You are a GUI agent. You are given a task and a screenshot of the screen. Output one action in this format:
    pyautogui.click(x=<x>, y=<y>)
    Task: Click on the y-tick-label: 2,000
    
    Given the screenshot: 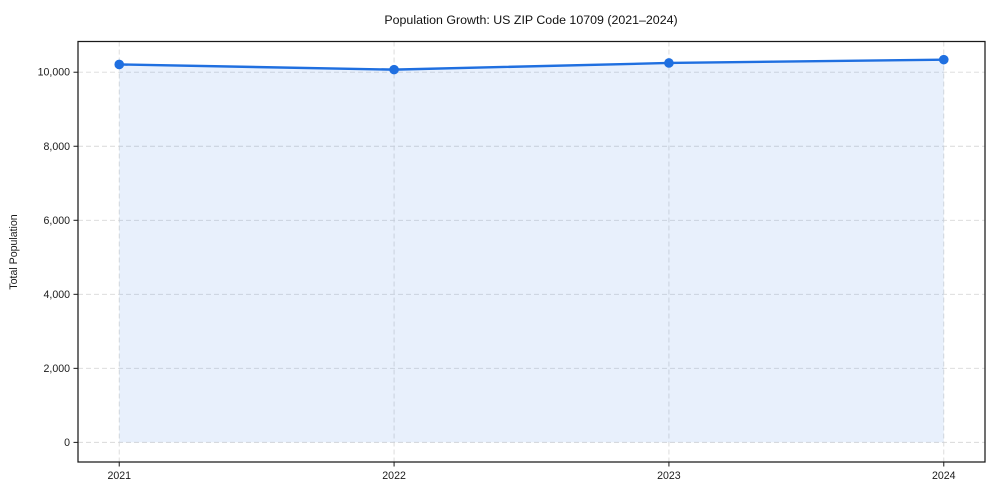 What is the action you would take?
    pyautogui.click(x=56, y=369)
    